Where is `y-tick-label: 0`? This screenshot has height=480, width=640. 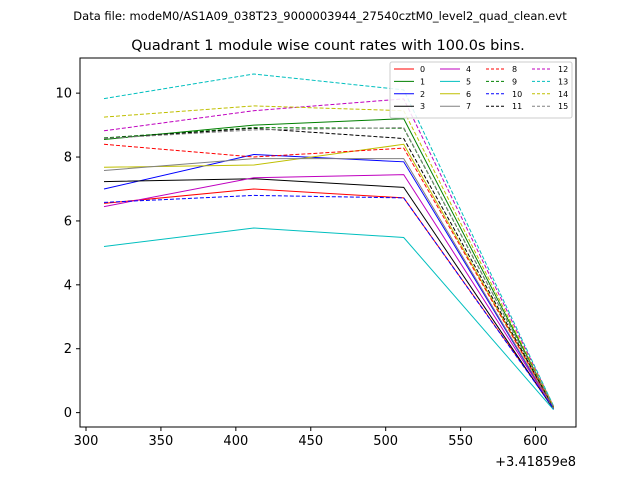
y-tick-label: 0 is located at coordinates (68, 413).